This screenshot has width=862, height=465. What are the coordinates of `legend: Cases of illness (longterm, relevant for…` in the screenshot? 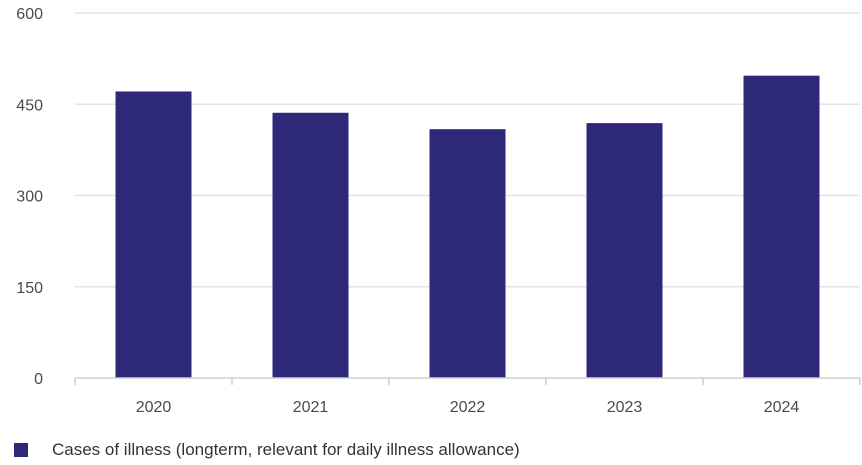 It's located at (267, 450).